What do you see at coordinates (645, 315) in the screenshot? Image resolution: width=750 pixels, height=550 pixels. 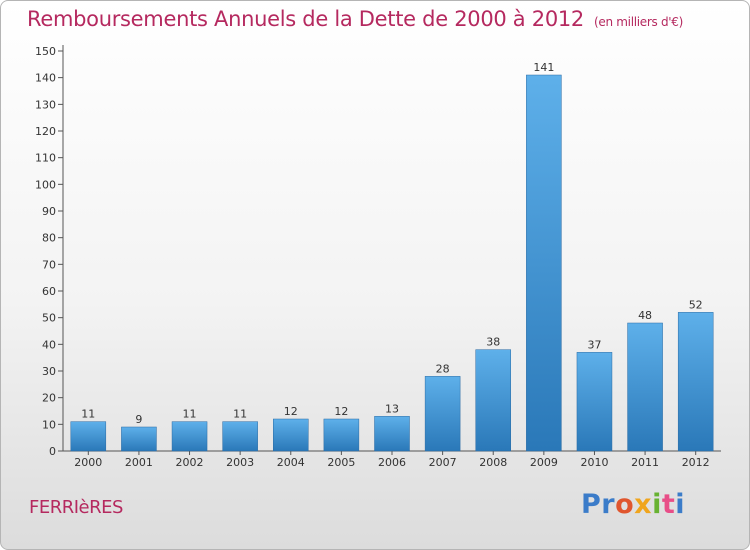 I see `data-label: 48` at bounding box center [645, 315].